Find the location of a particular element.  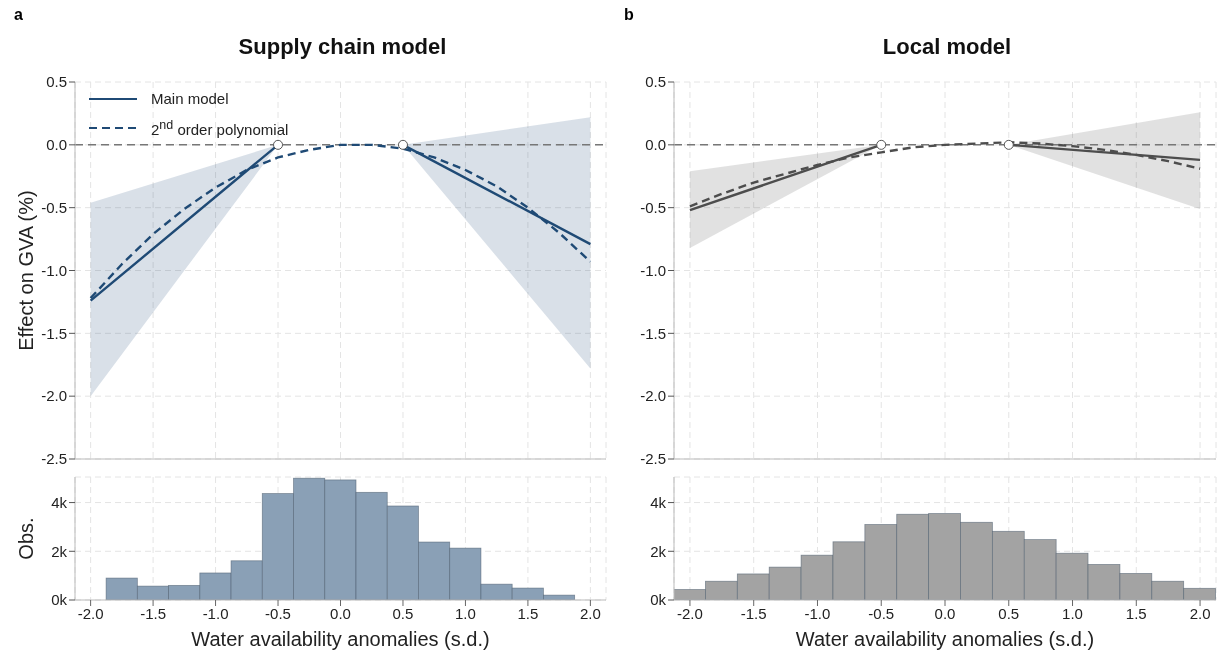

text: b is located at coordinates (629, 15).